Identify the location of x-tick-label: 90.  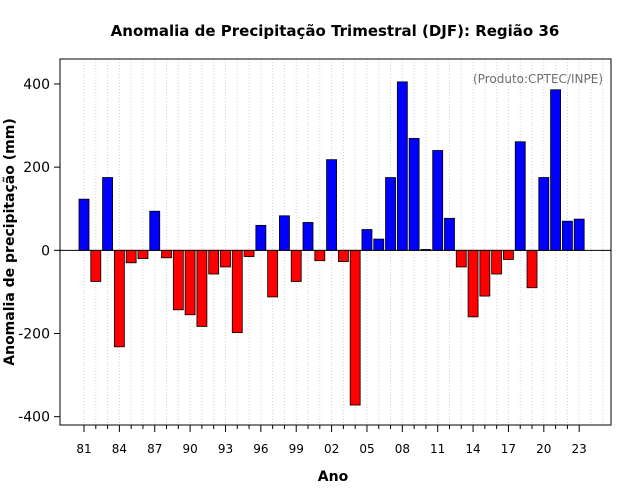
(189, 449).